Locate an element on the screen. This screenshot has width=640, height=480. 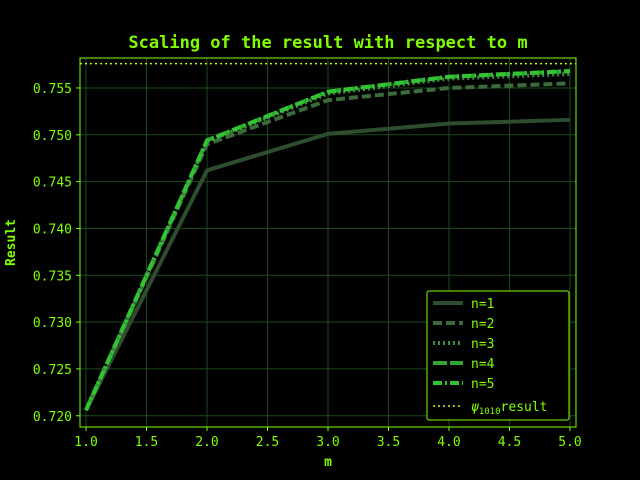
y-tick-label: 0.745 is located at coordinates (52, 183).